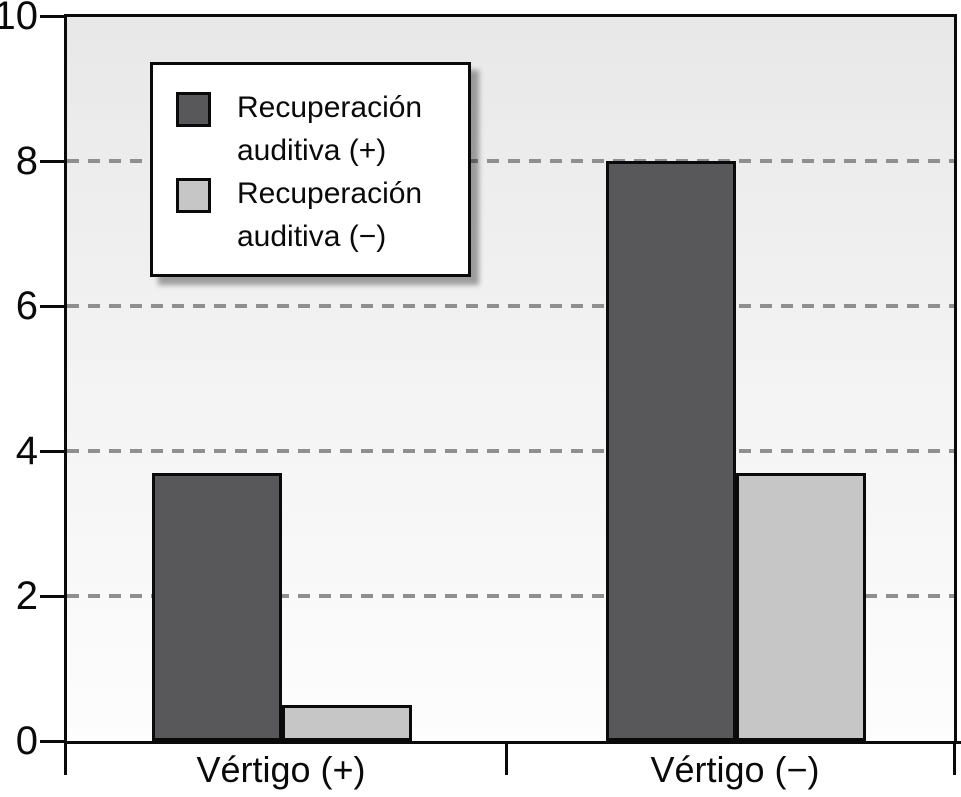 The image size is (961, 797). What do you see at coordinates (26, 161) in the screenshot?
I see `y-axis-tick-label-8: 8` at bounding box center [26, 161].